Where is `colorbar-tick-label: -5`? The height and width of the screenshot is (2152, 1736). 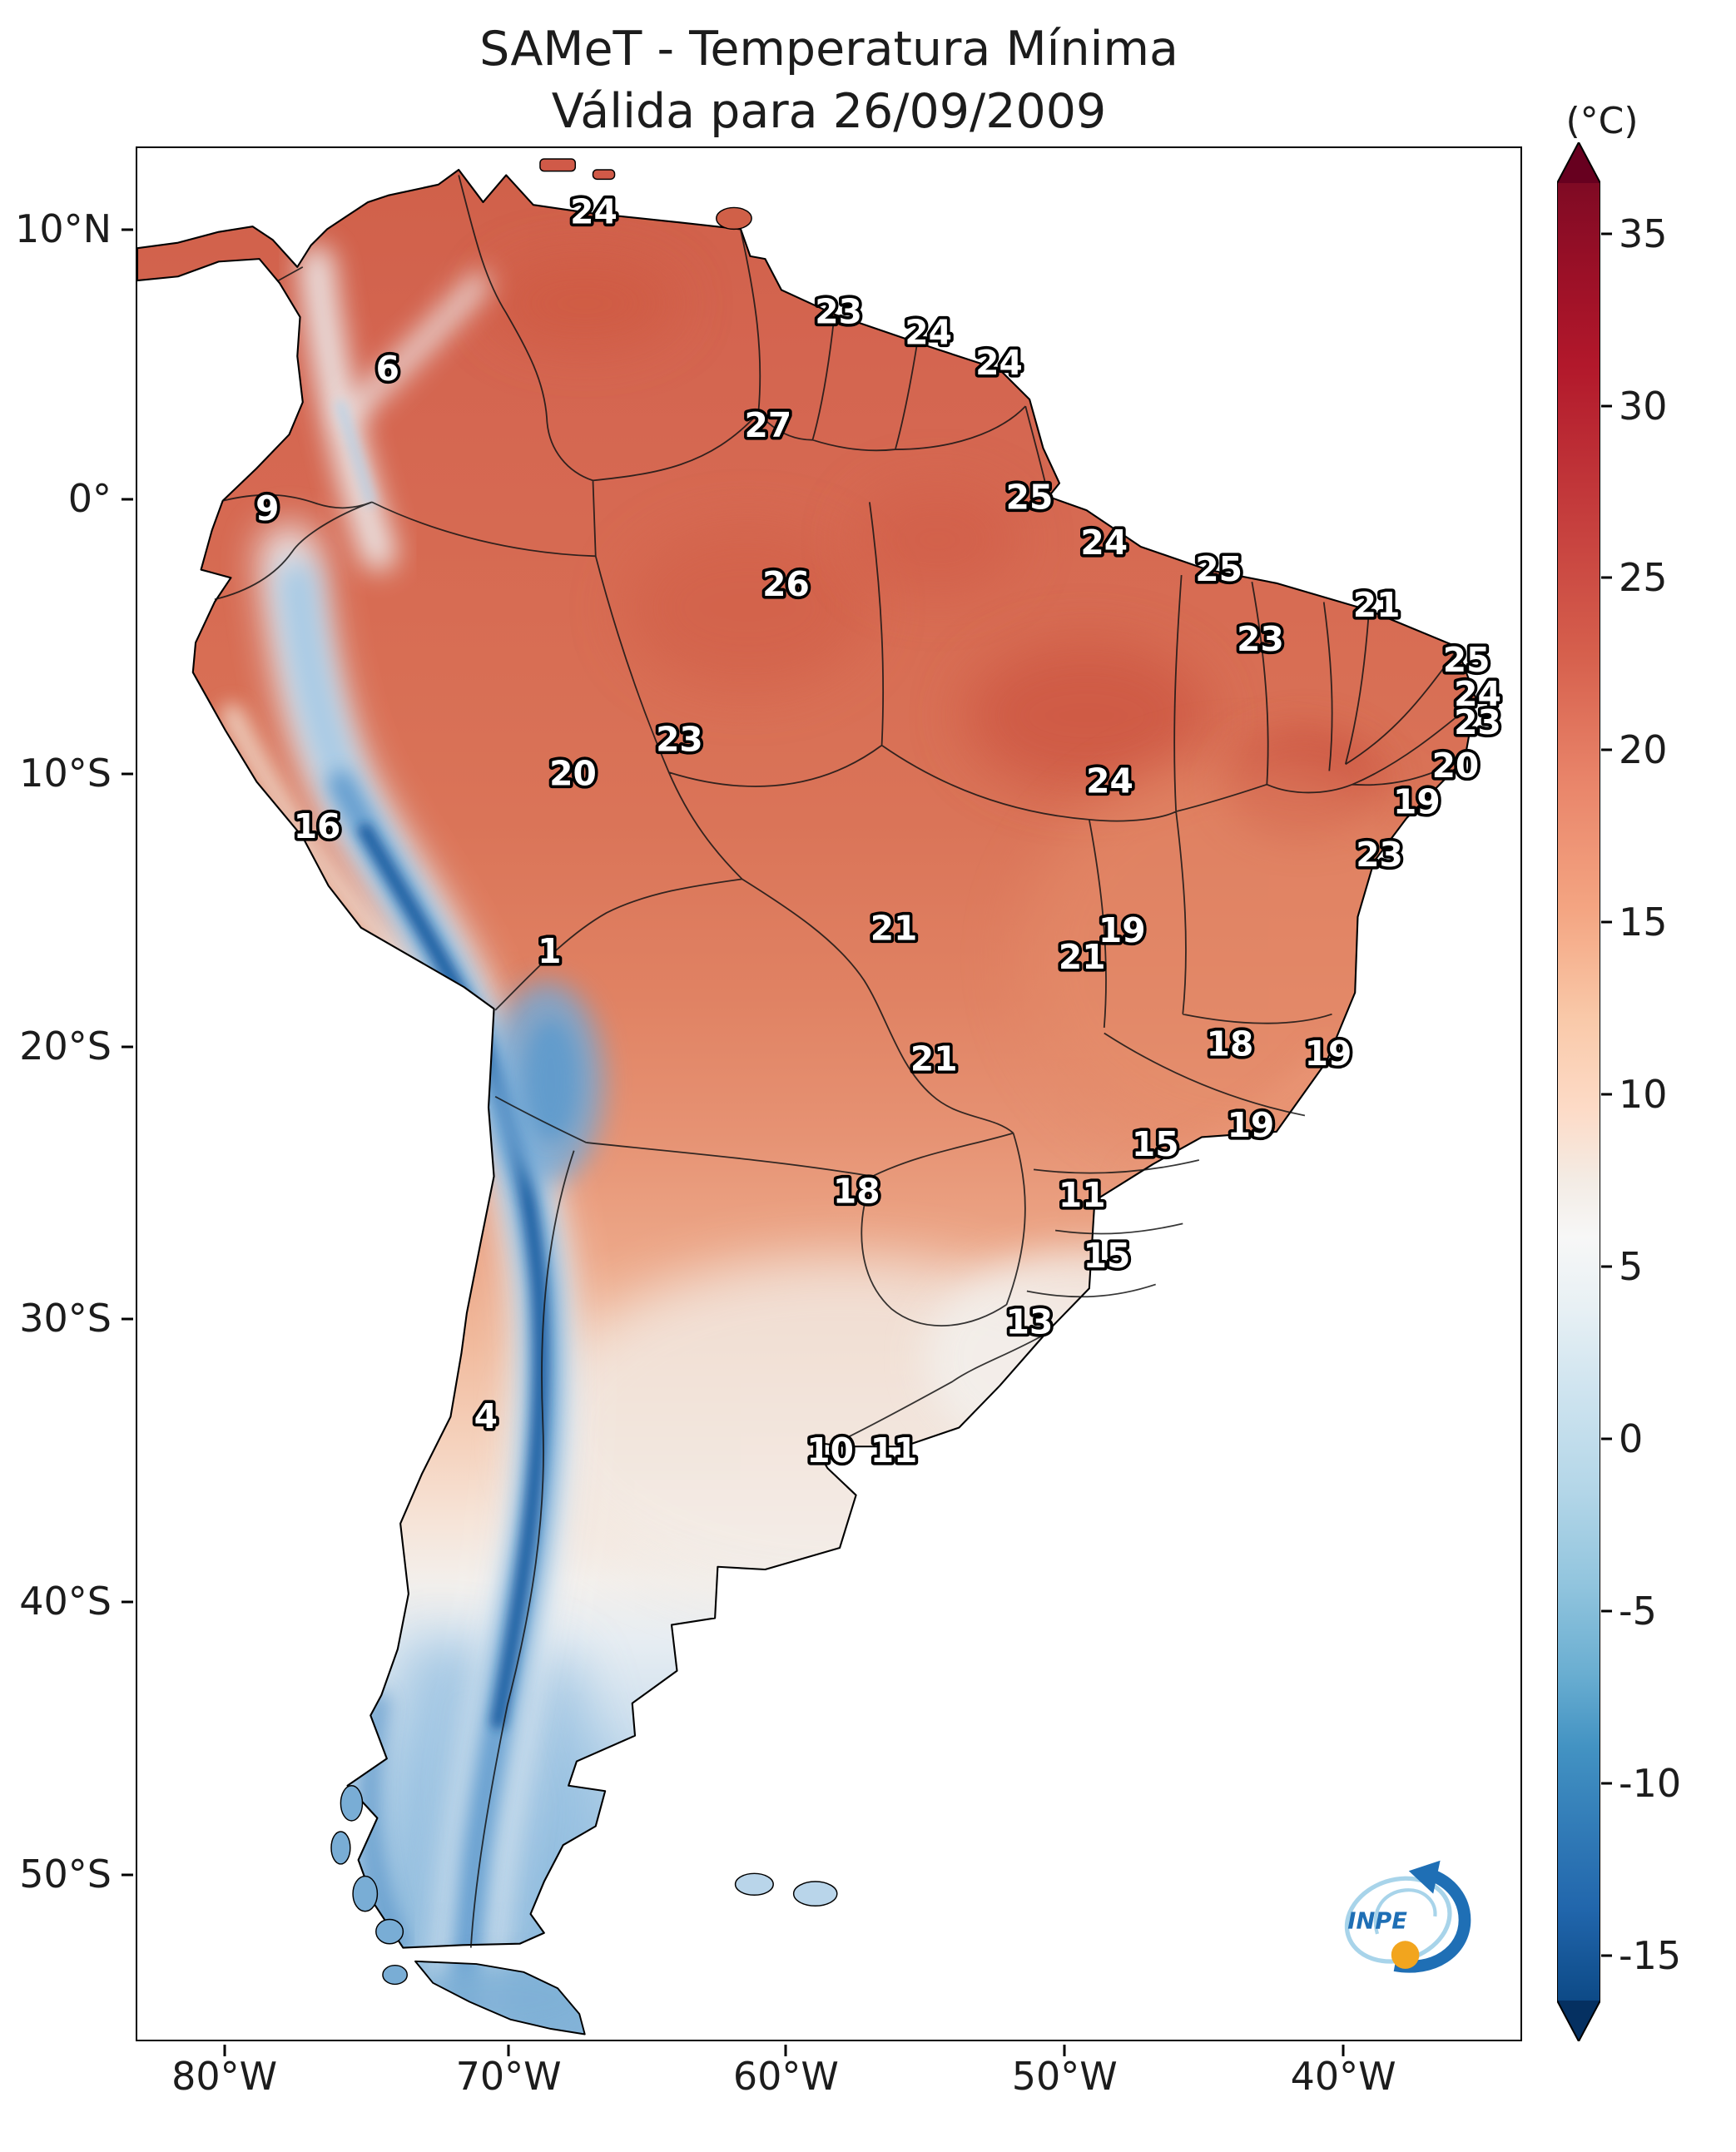
colorbar-tick-label: -5 is located at coordinates (1638, 1611).